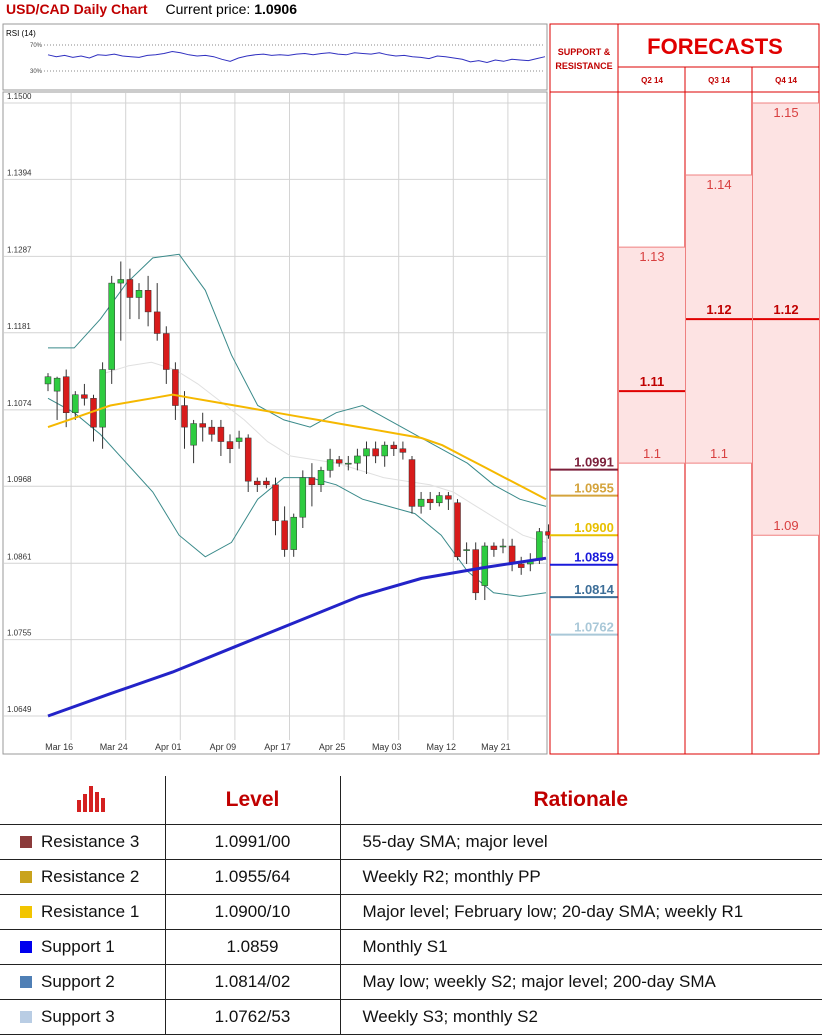 This screenshot has height=1036, width=822. I want to click on row-rationale: 55-day SMA; major level, so click(580, 842).